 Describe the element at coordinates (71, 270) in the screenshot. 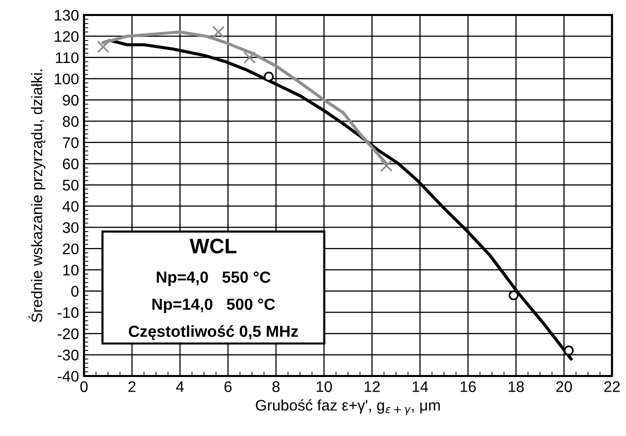

I see `y-tick-label: 10` at that location.